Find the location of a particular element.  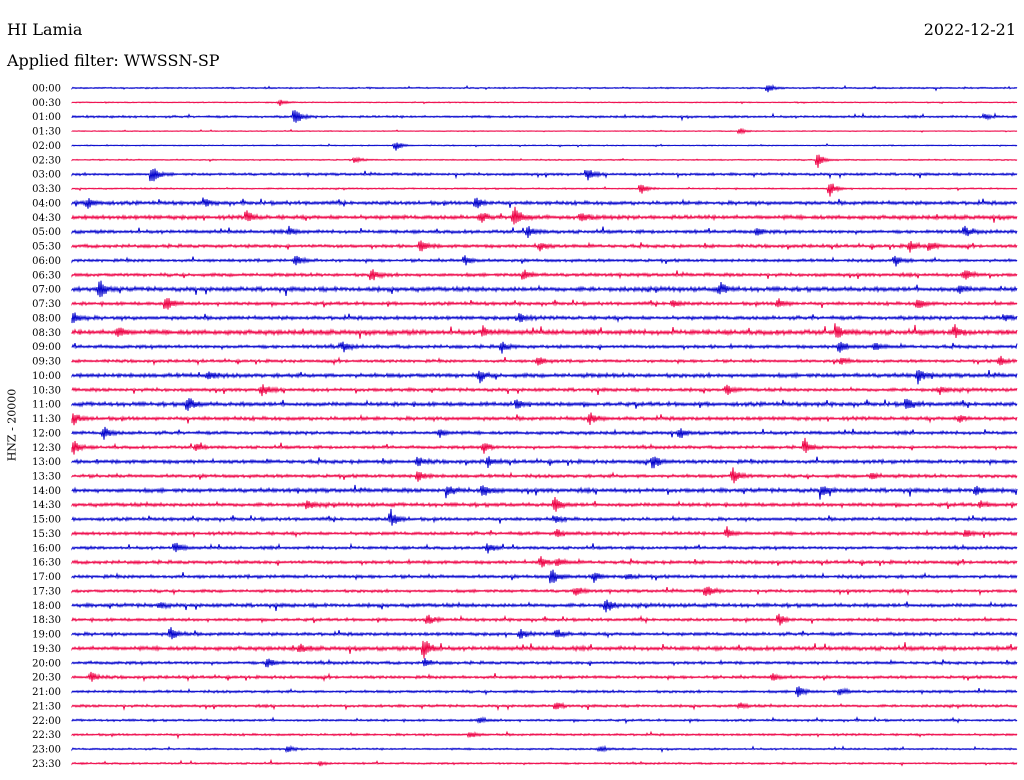

trace-time-label: 16:30 is located at coordinates (46, 563).